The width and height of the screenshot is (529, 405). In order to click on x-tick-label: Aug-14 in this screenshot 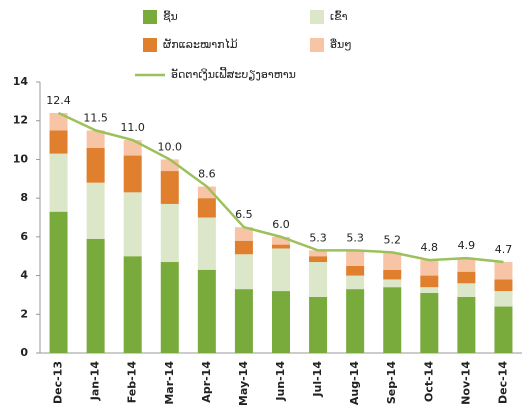, I will do `click(354, 383)`.